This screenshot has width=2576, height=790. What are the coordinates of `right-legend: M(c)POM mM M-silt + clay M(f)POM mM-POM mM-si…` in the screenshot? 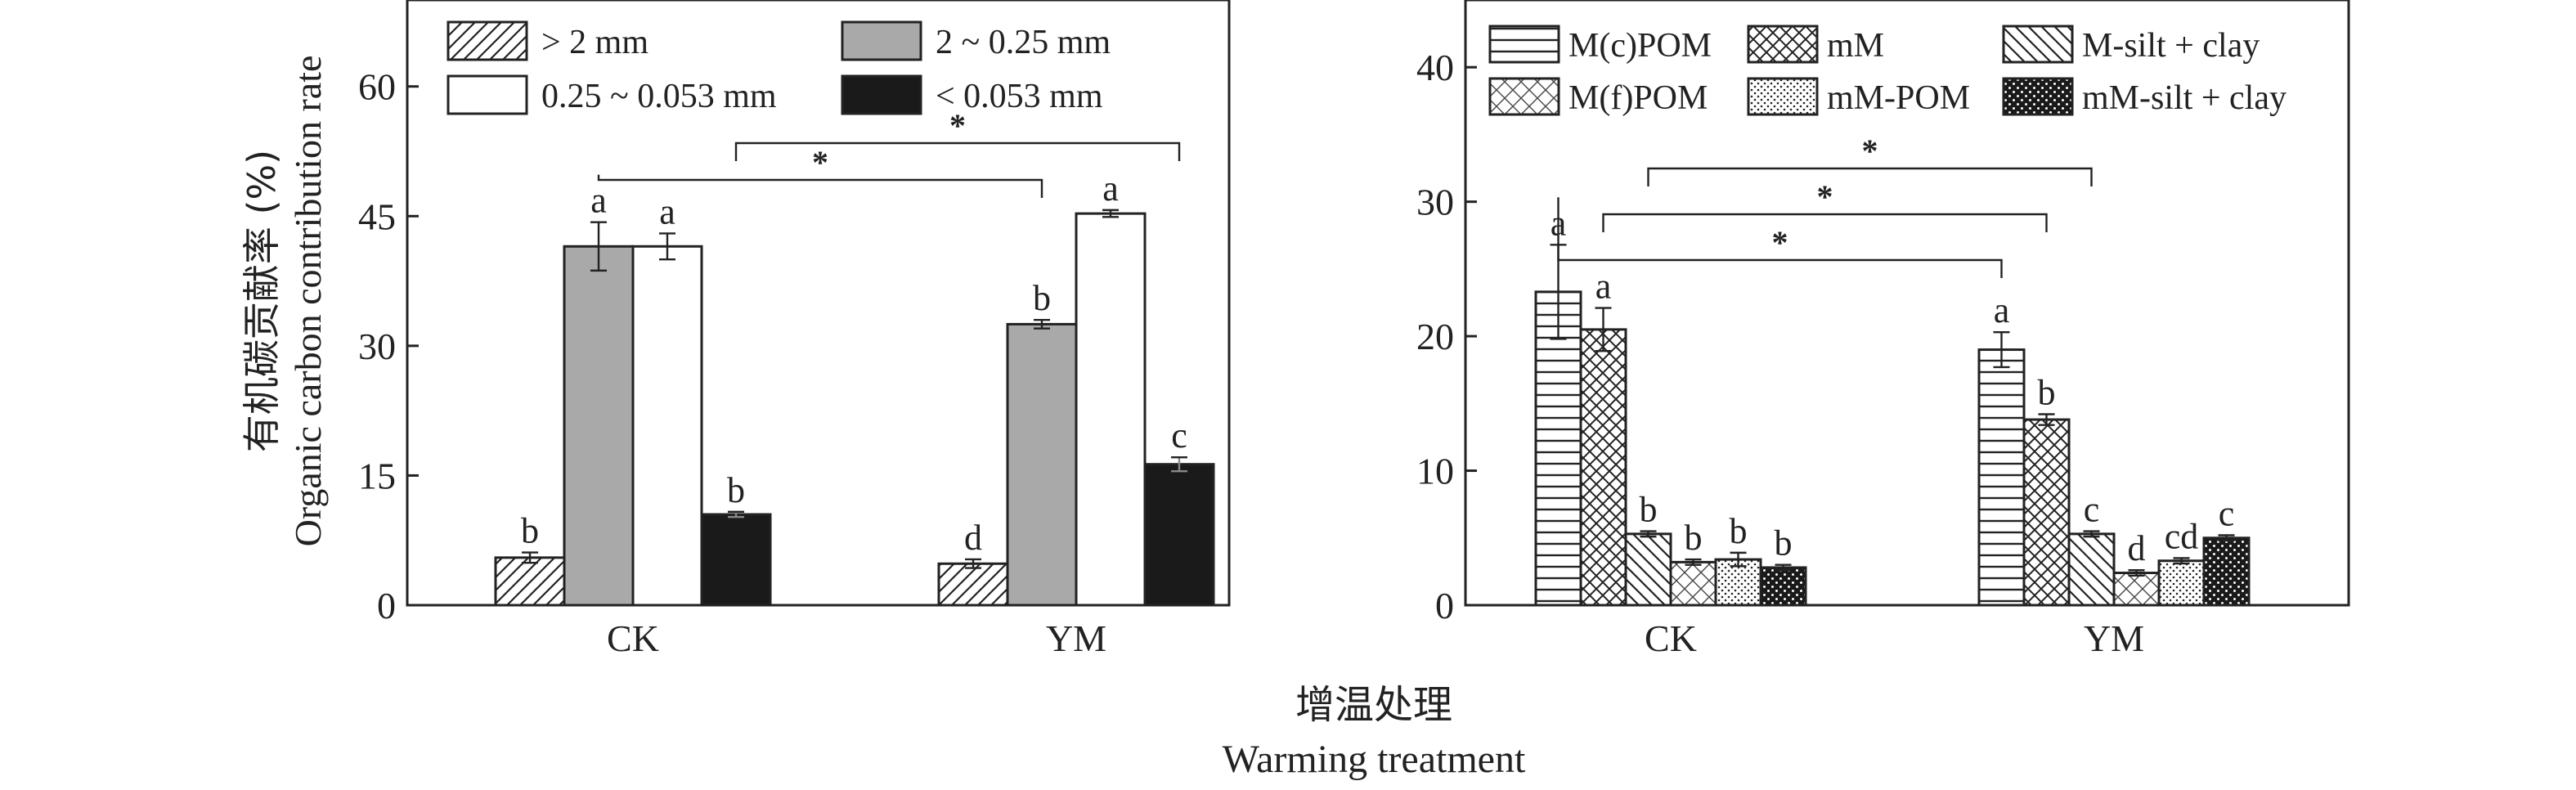 It's located at (1888, 71).